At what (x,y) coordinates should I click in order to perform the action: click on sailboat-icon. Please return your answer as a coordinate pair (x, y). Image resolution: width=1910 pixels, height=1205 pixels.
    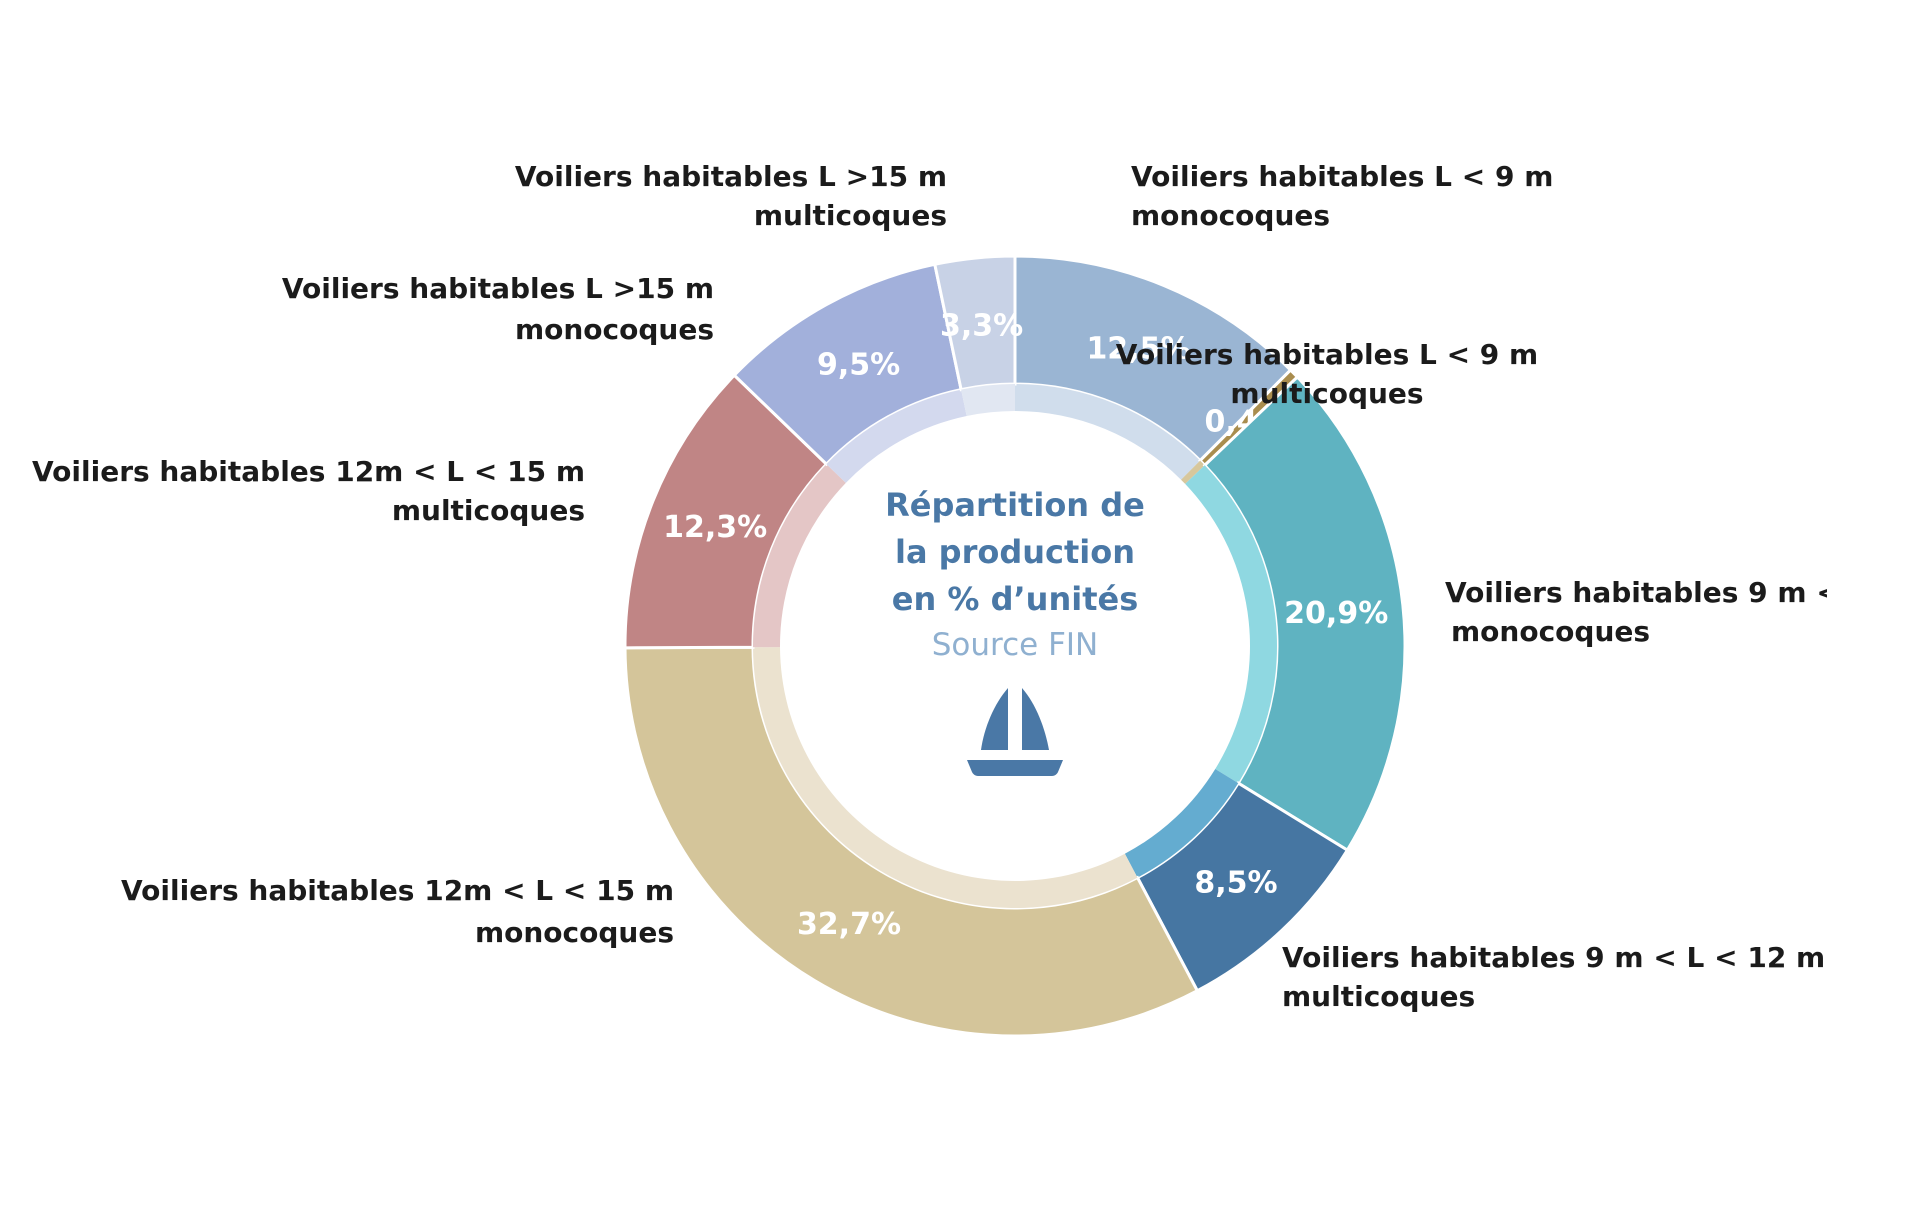
    Looking at the image, I should click on (1015, 732).